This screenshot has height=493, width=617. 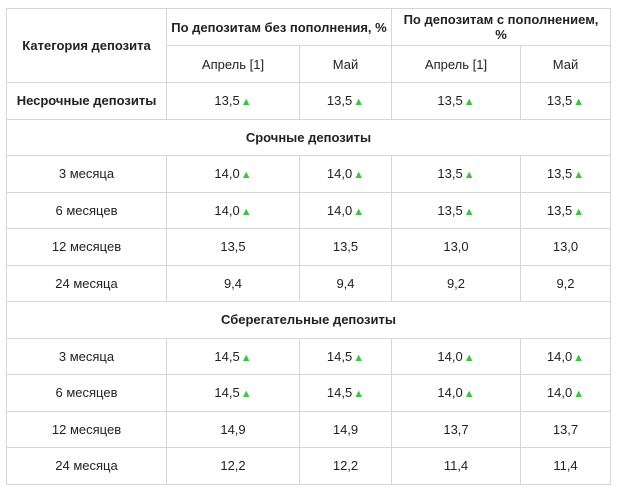 I want to click on section-row: Сберегательные депозиты, so click(x=308, y=320).